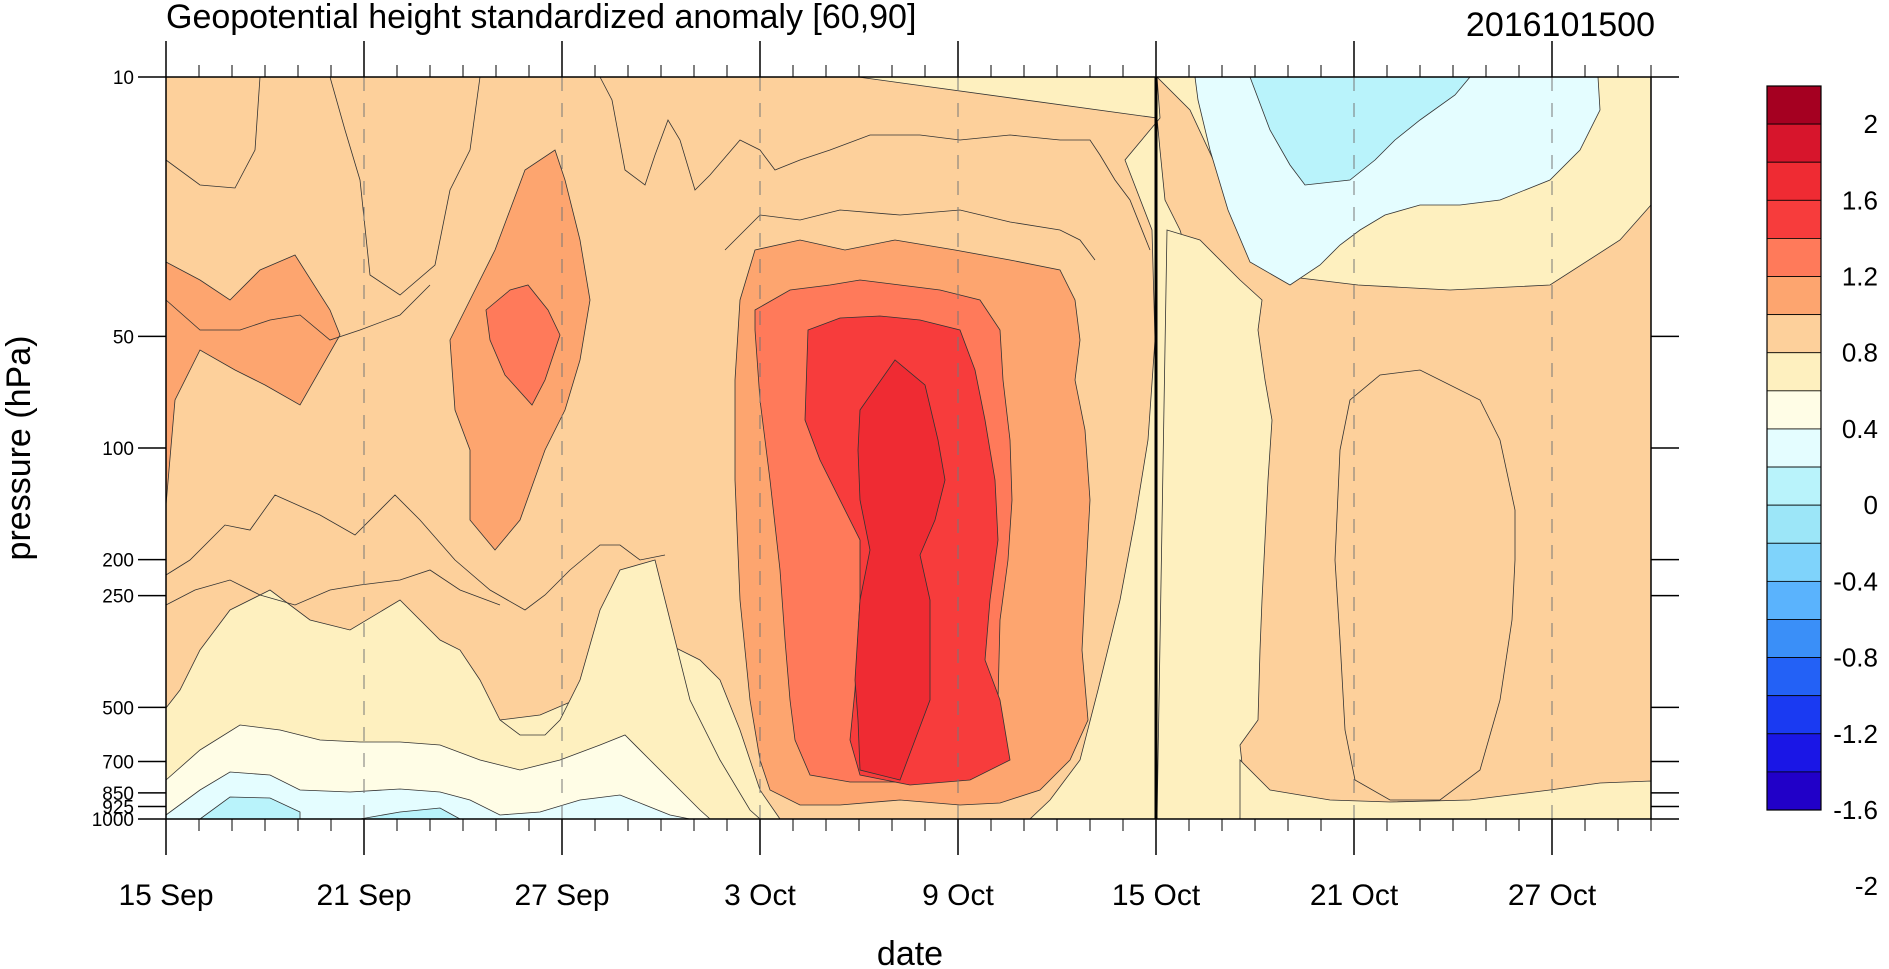 The height and width of the screenshot is (969, 1889). Describe the element at coordinates (428, 795) in the screenshot. I see `anomaly-region-neg-near-surface` at that location.